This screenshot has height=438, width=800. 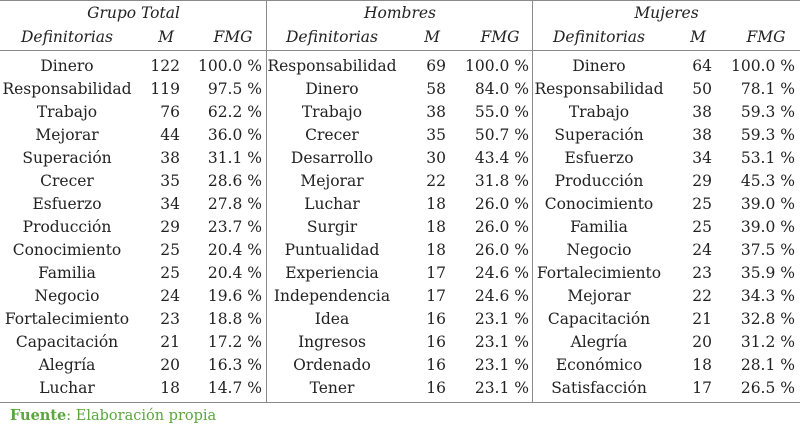 I want to click on fmg-cell: 19.6 %, so click(x=234, y=296).